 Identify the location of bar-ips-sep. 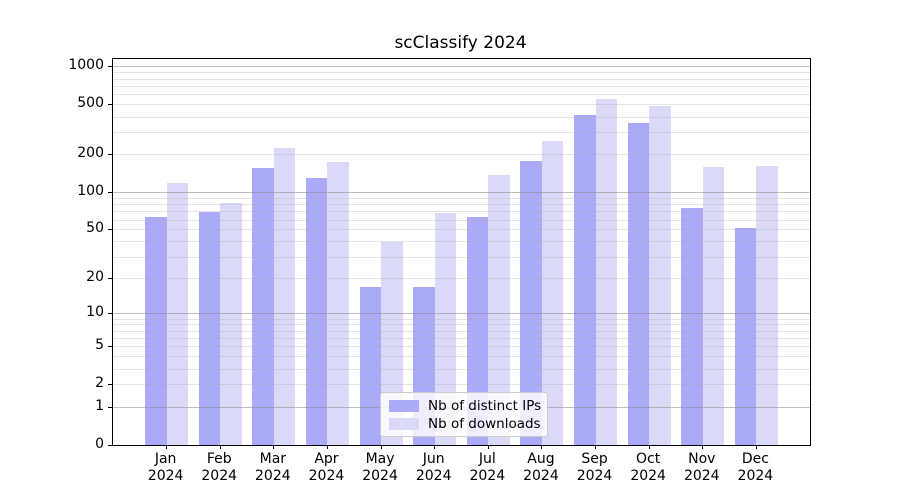
(585, 280).